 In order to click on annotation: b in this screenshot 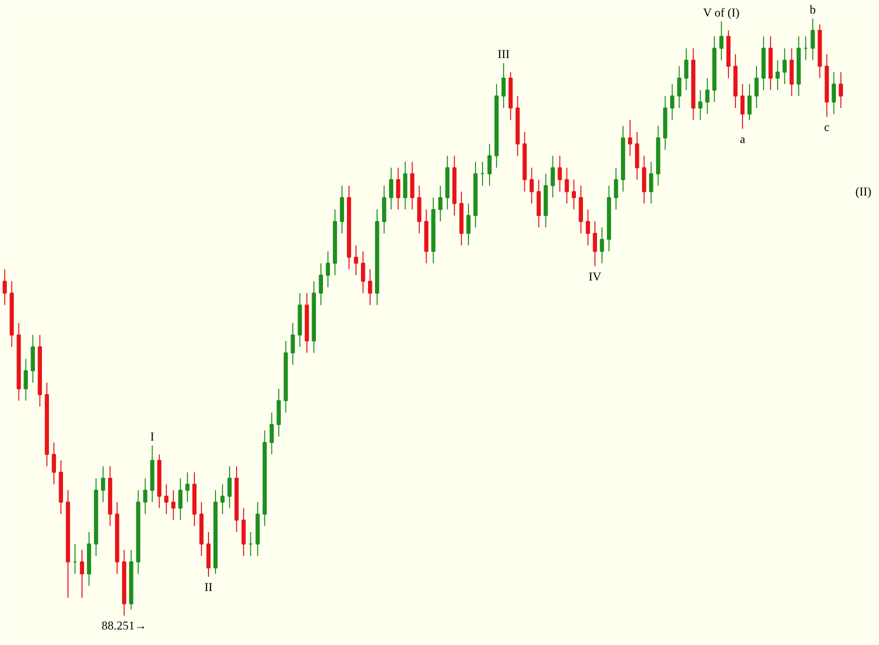, I will do `click(813, 9)`.